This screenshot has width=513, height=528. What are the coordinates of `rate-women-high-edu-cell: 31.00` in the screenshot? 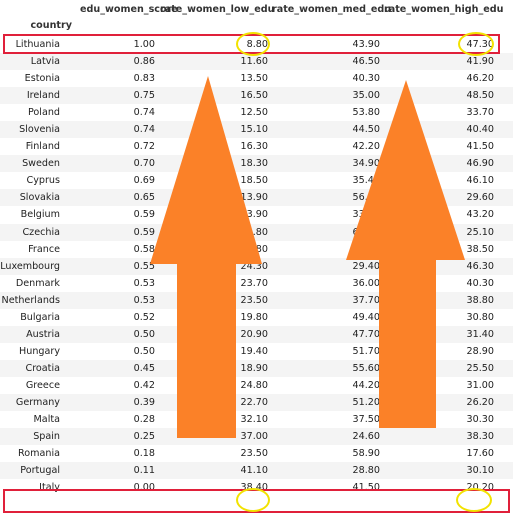 It's located at (480, 385).